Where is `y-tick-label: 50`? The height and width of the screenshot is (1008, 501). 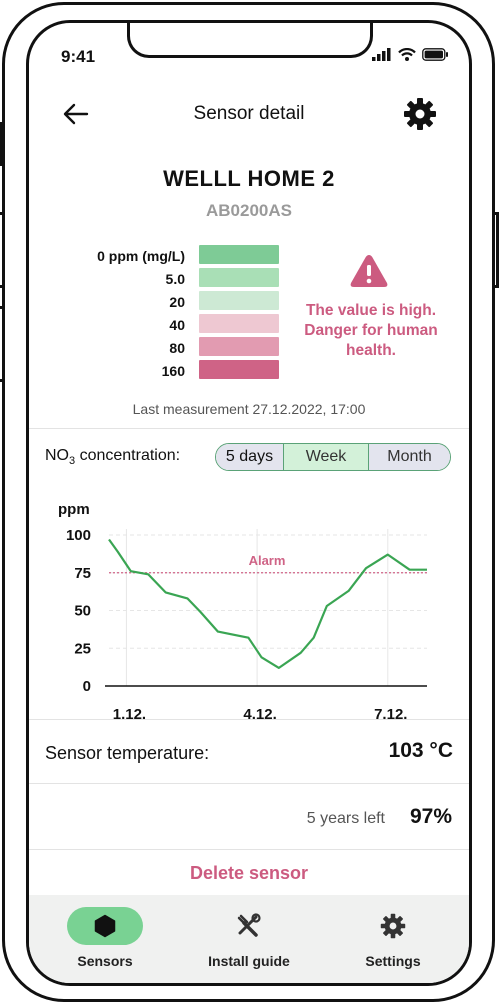
y-tick-label: 50 is located at coordinates (82, 611).